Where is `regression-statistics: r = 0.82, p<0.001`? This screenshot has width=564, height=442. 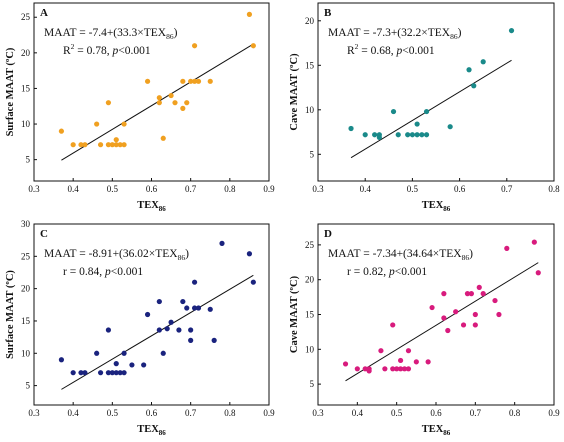
regression-statistics: r = 0.82, p<0.001 is located at coordinates (387, 272).